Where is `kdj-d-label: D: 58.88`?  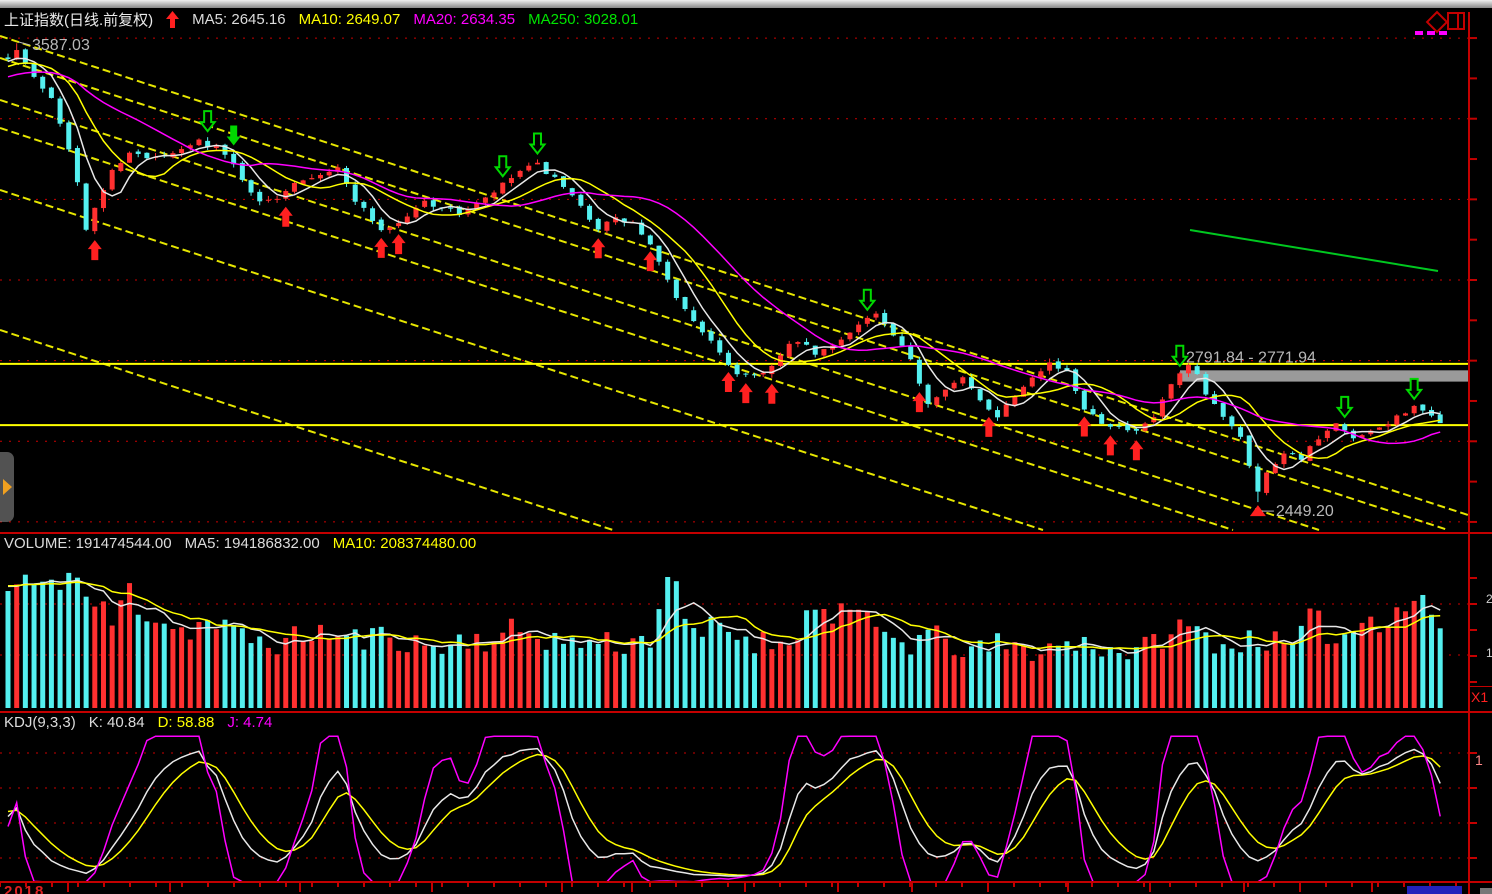 kdj-d-label: D: 58.88 is located at coordinates (186, 722).